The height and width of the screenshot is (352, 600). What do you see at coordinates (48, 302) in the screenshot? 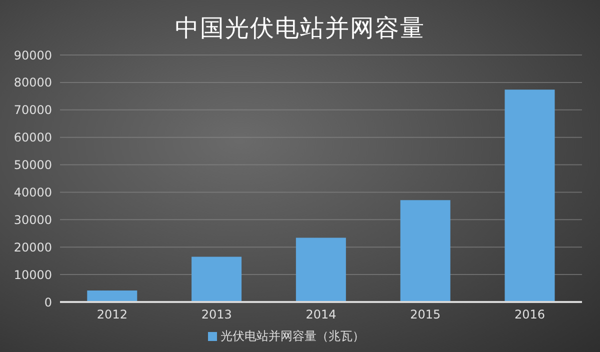
I see `y-tick-label: 0` at bounding box center [48, 302].